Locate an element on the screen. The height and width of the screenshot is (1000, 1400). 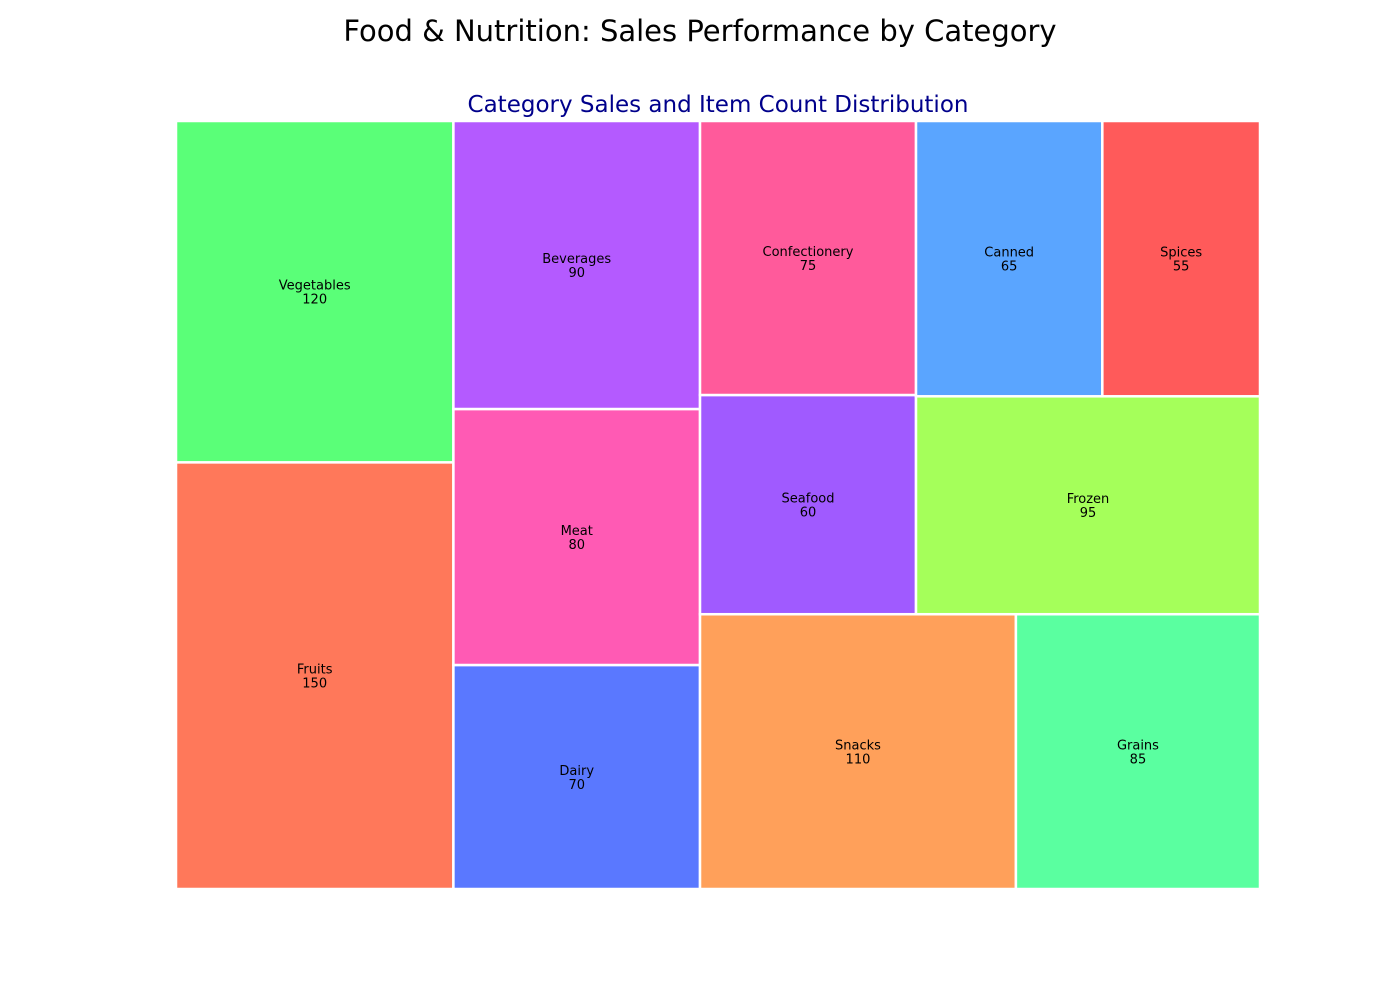
tile-rect-beverages is located at coordinates (577, 265).